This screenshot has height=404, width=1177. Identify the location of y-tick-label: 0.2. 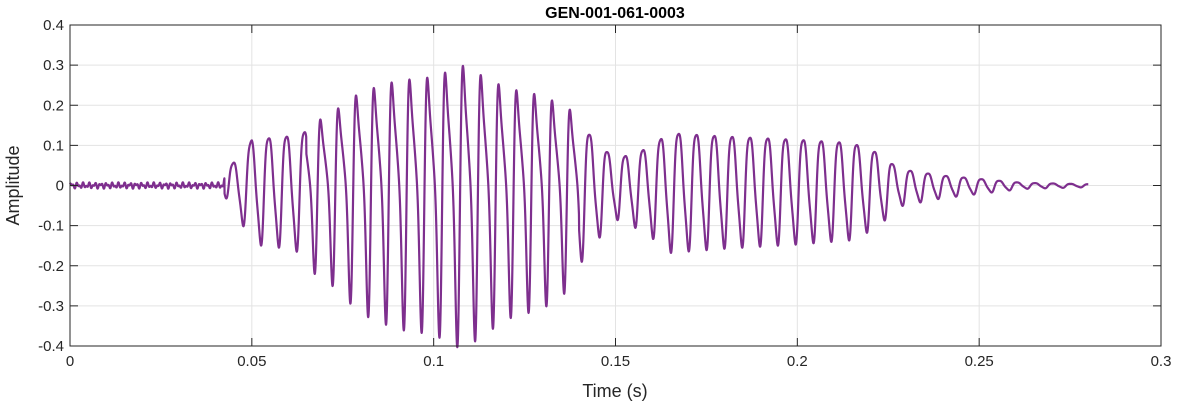
(53, 105).